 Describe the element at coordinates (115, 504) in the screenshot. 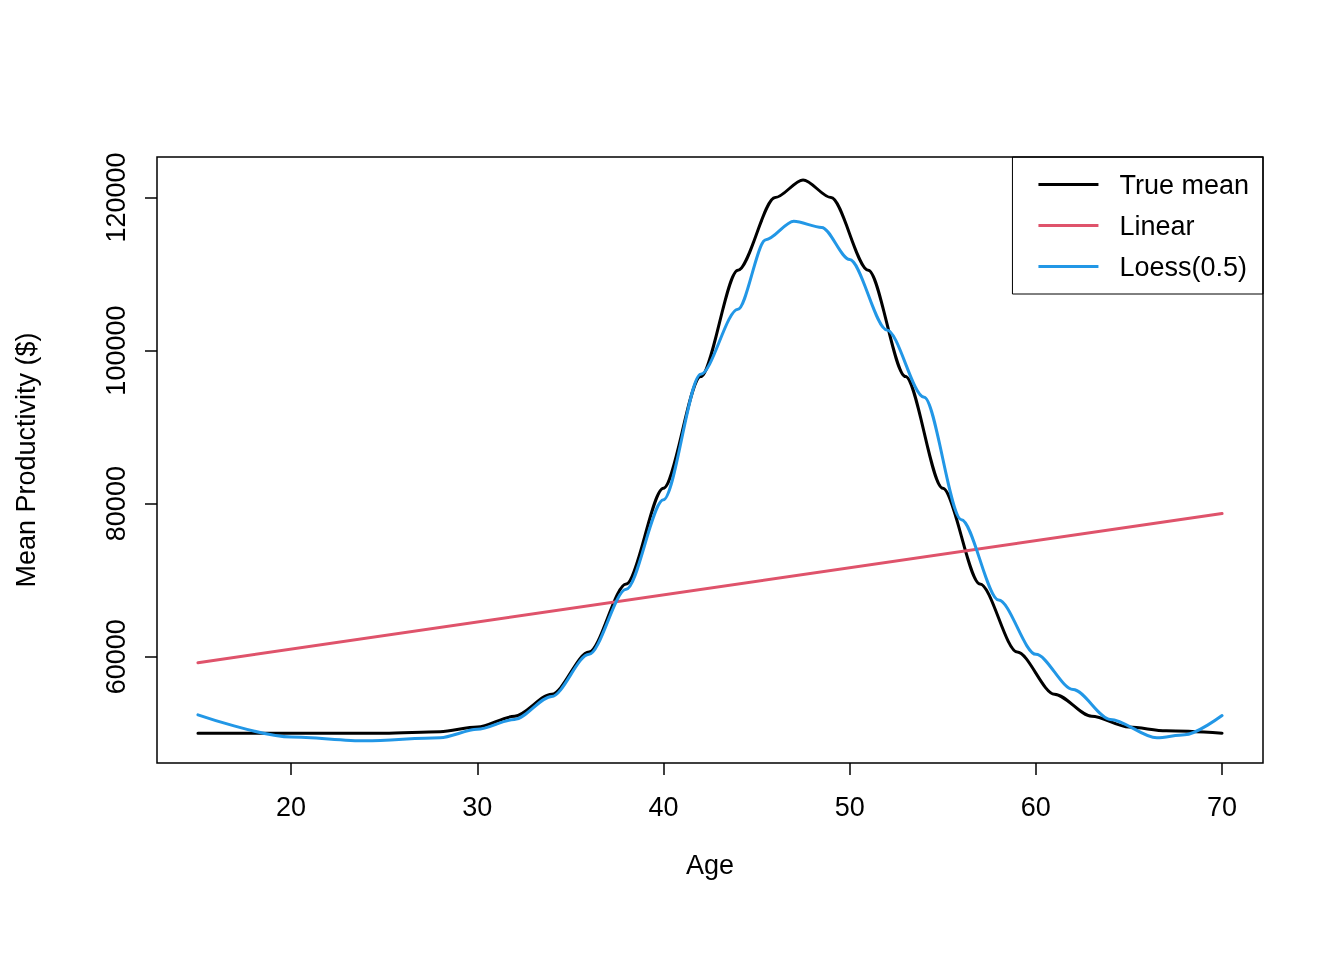

I see `y-tick-label: 80000` at that location.